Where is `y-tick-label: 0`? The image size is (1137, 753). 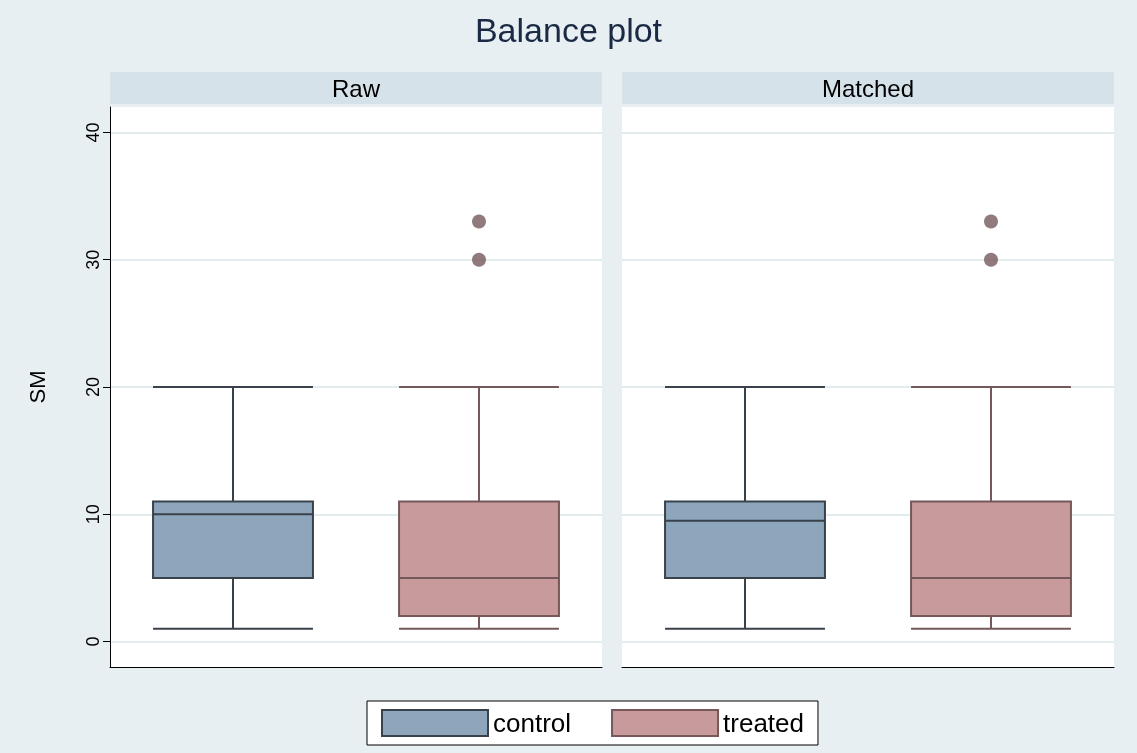 y-tick-label: 0 is located at coordinates (93, 641).